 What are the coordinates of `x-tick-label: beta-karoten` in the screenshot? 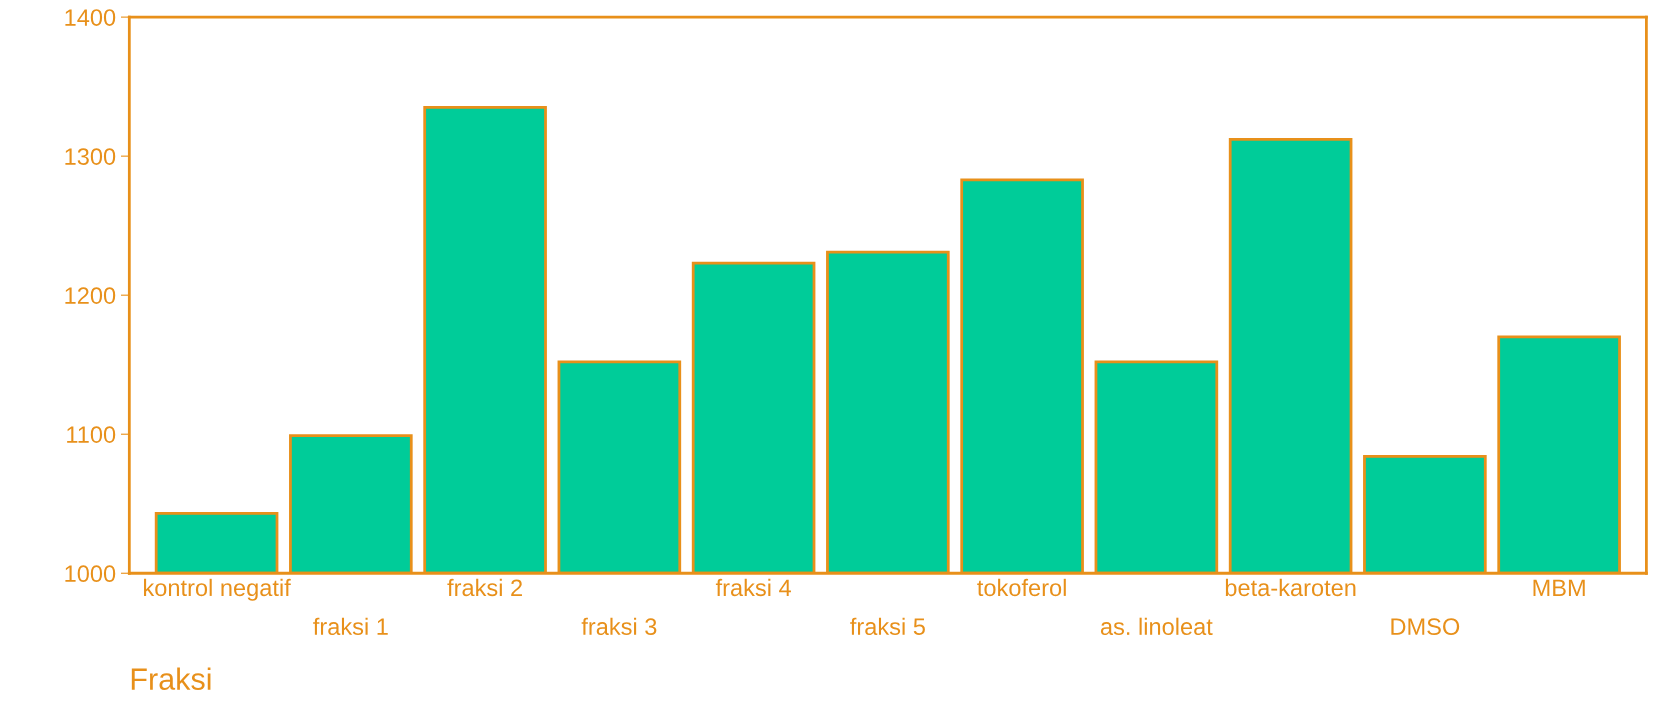 It's located at (1290, 587).